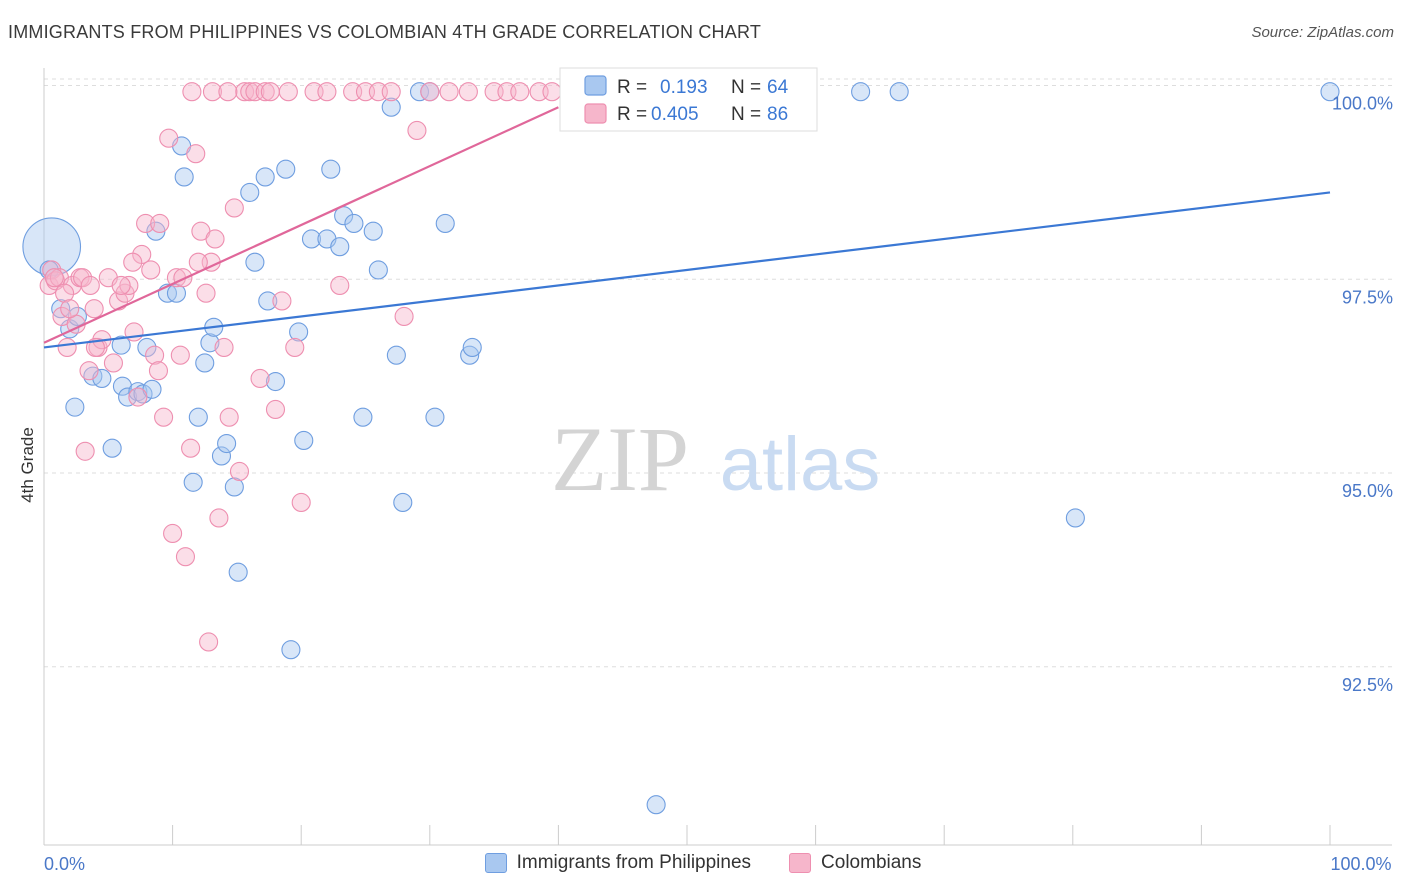 Image resolution: width=1406 pixels, height=892 pixels. Describe the element at coordinates (871, 862) in the screenshot. I see `legend-colombians-label: Colombians` at that location.